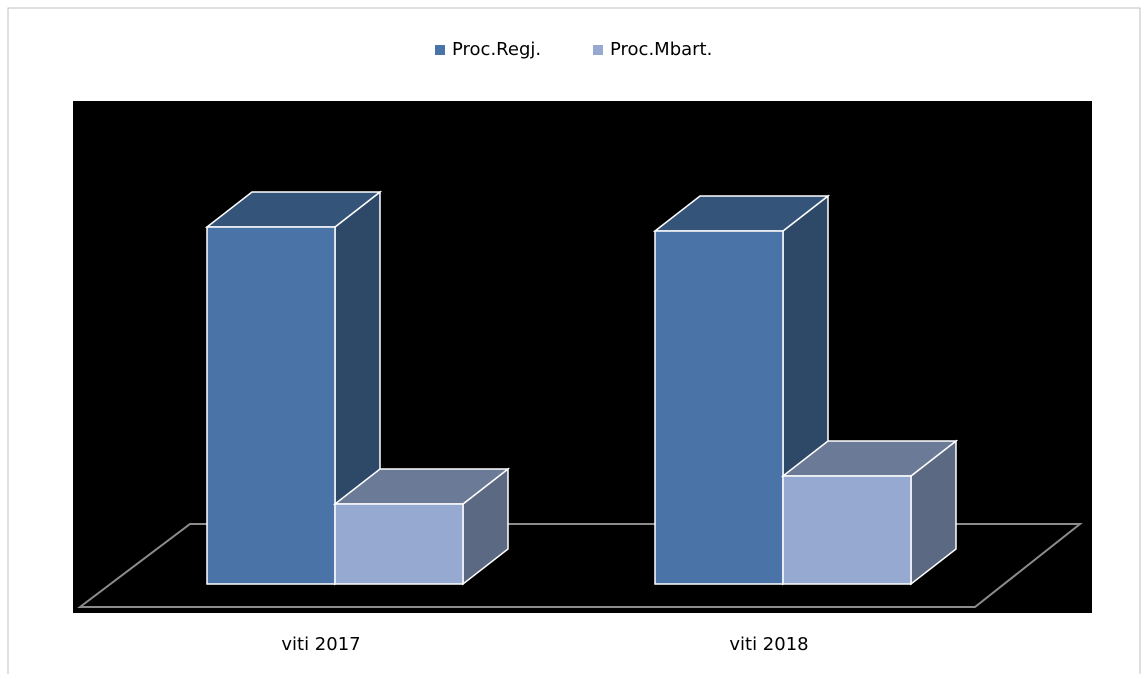 Image resolution: width=1148 pixels, height=674 pixels. I want to click on legend-label: Proc.Regj., so click(496, 49).